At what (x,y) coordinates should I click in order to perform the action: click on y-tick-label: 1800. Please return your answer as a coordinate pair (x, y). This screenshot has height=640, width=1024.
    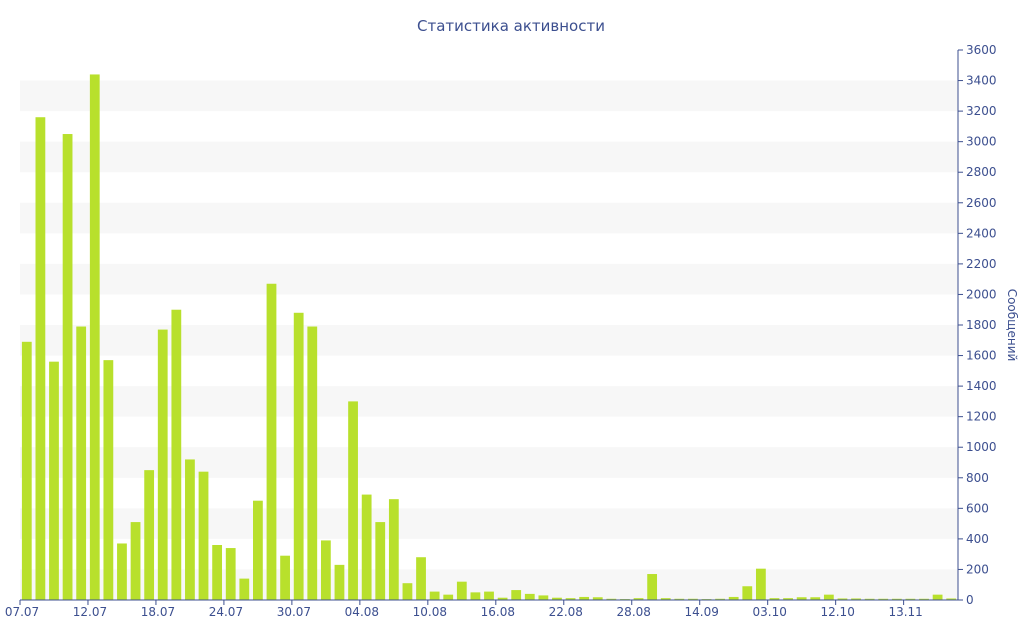
    Looking at the image, I should click on (981, 325).